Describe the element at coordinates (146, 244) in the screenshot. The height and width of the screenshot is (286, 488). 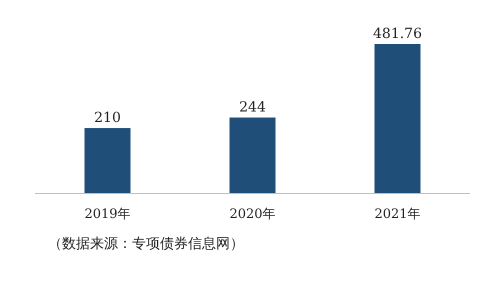
I see `text: （数据来源：专项债券信息网）` at that location.